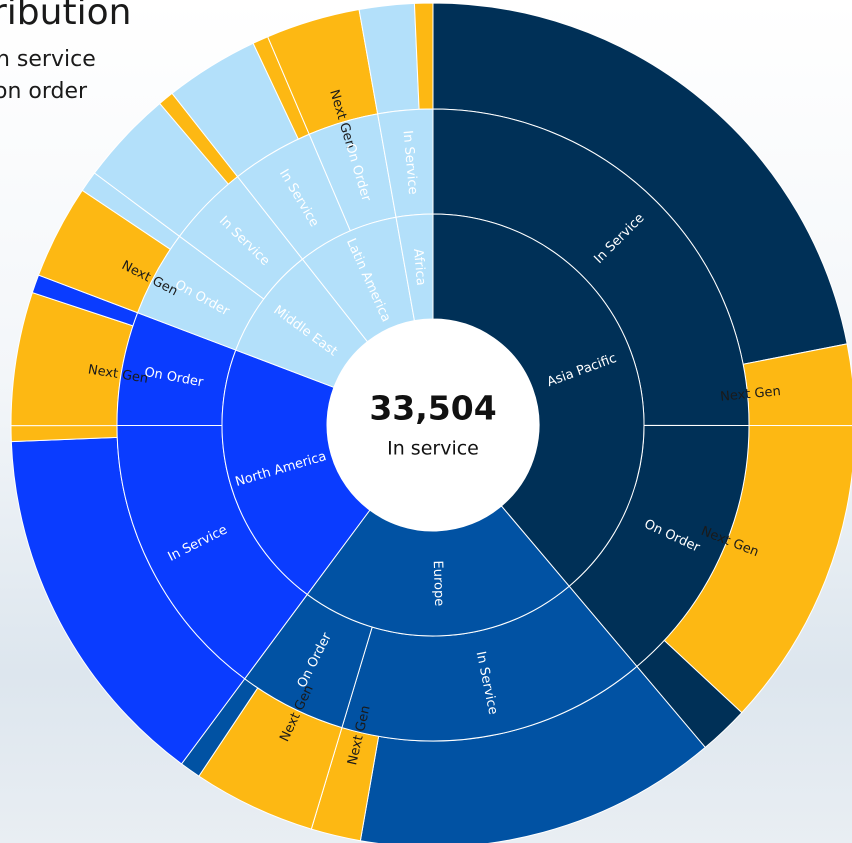 The width and height of the screenshot is (852, 843). Describe the element at coordinates (410, 162) in the screenshot. I see `segment-label: In Service` at that location.